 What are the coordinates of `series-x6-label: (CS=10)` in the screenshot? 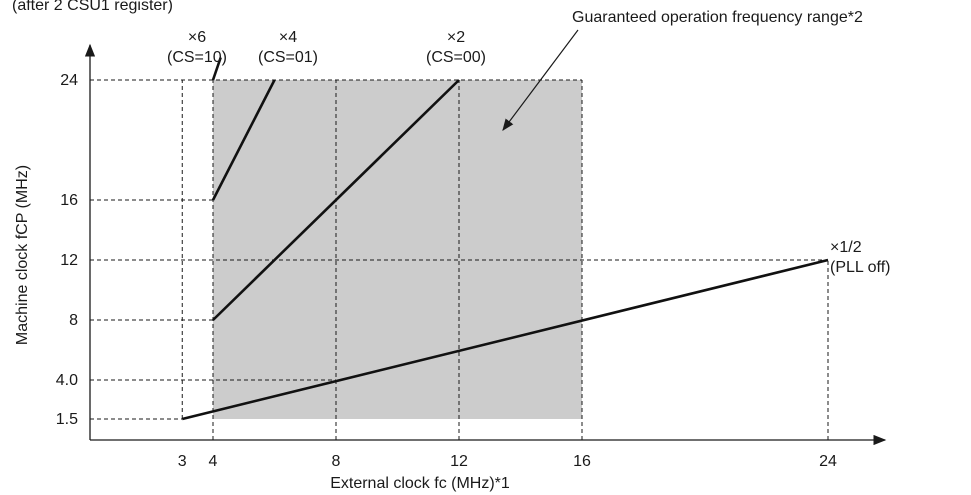 It's located at (197, 57).